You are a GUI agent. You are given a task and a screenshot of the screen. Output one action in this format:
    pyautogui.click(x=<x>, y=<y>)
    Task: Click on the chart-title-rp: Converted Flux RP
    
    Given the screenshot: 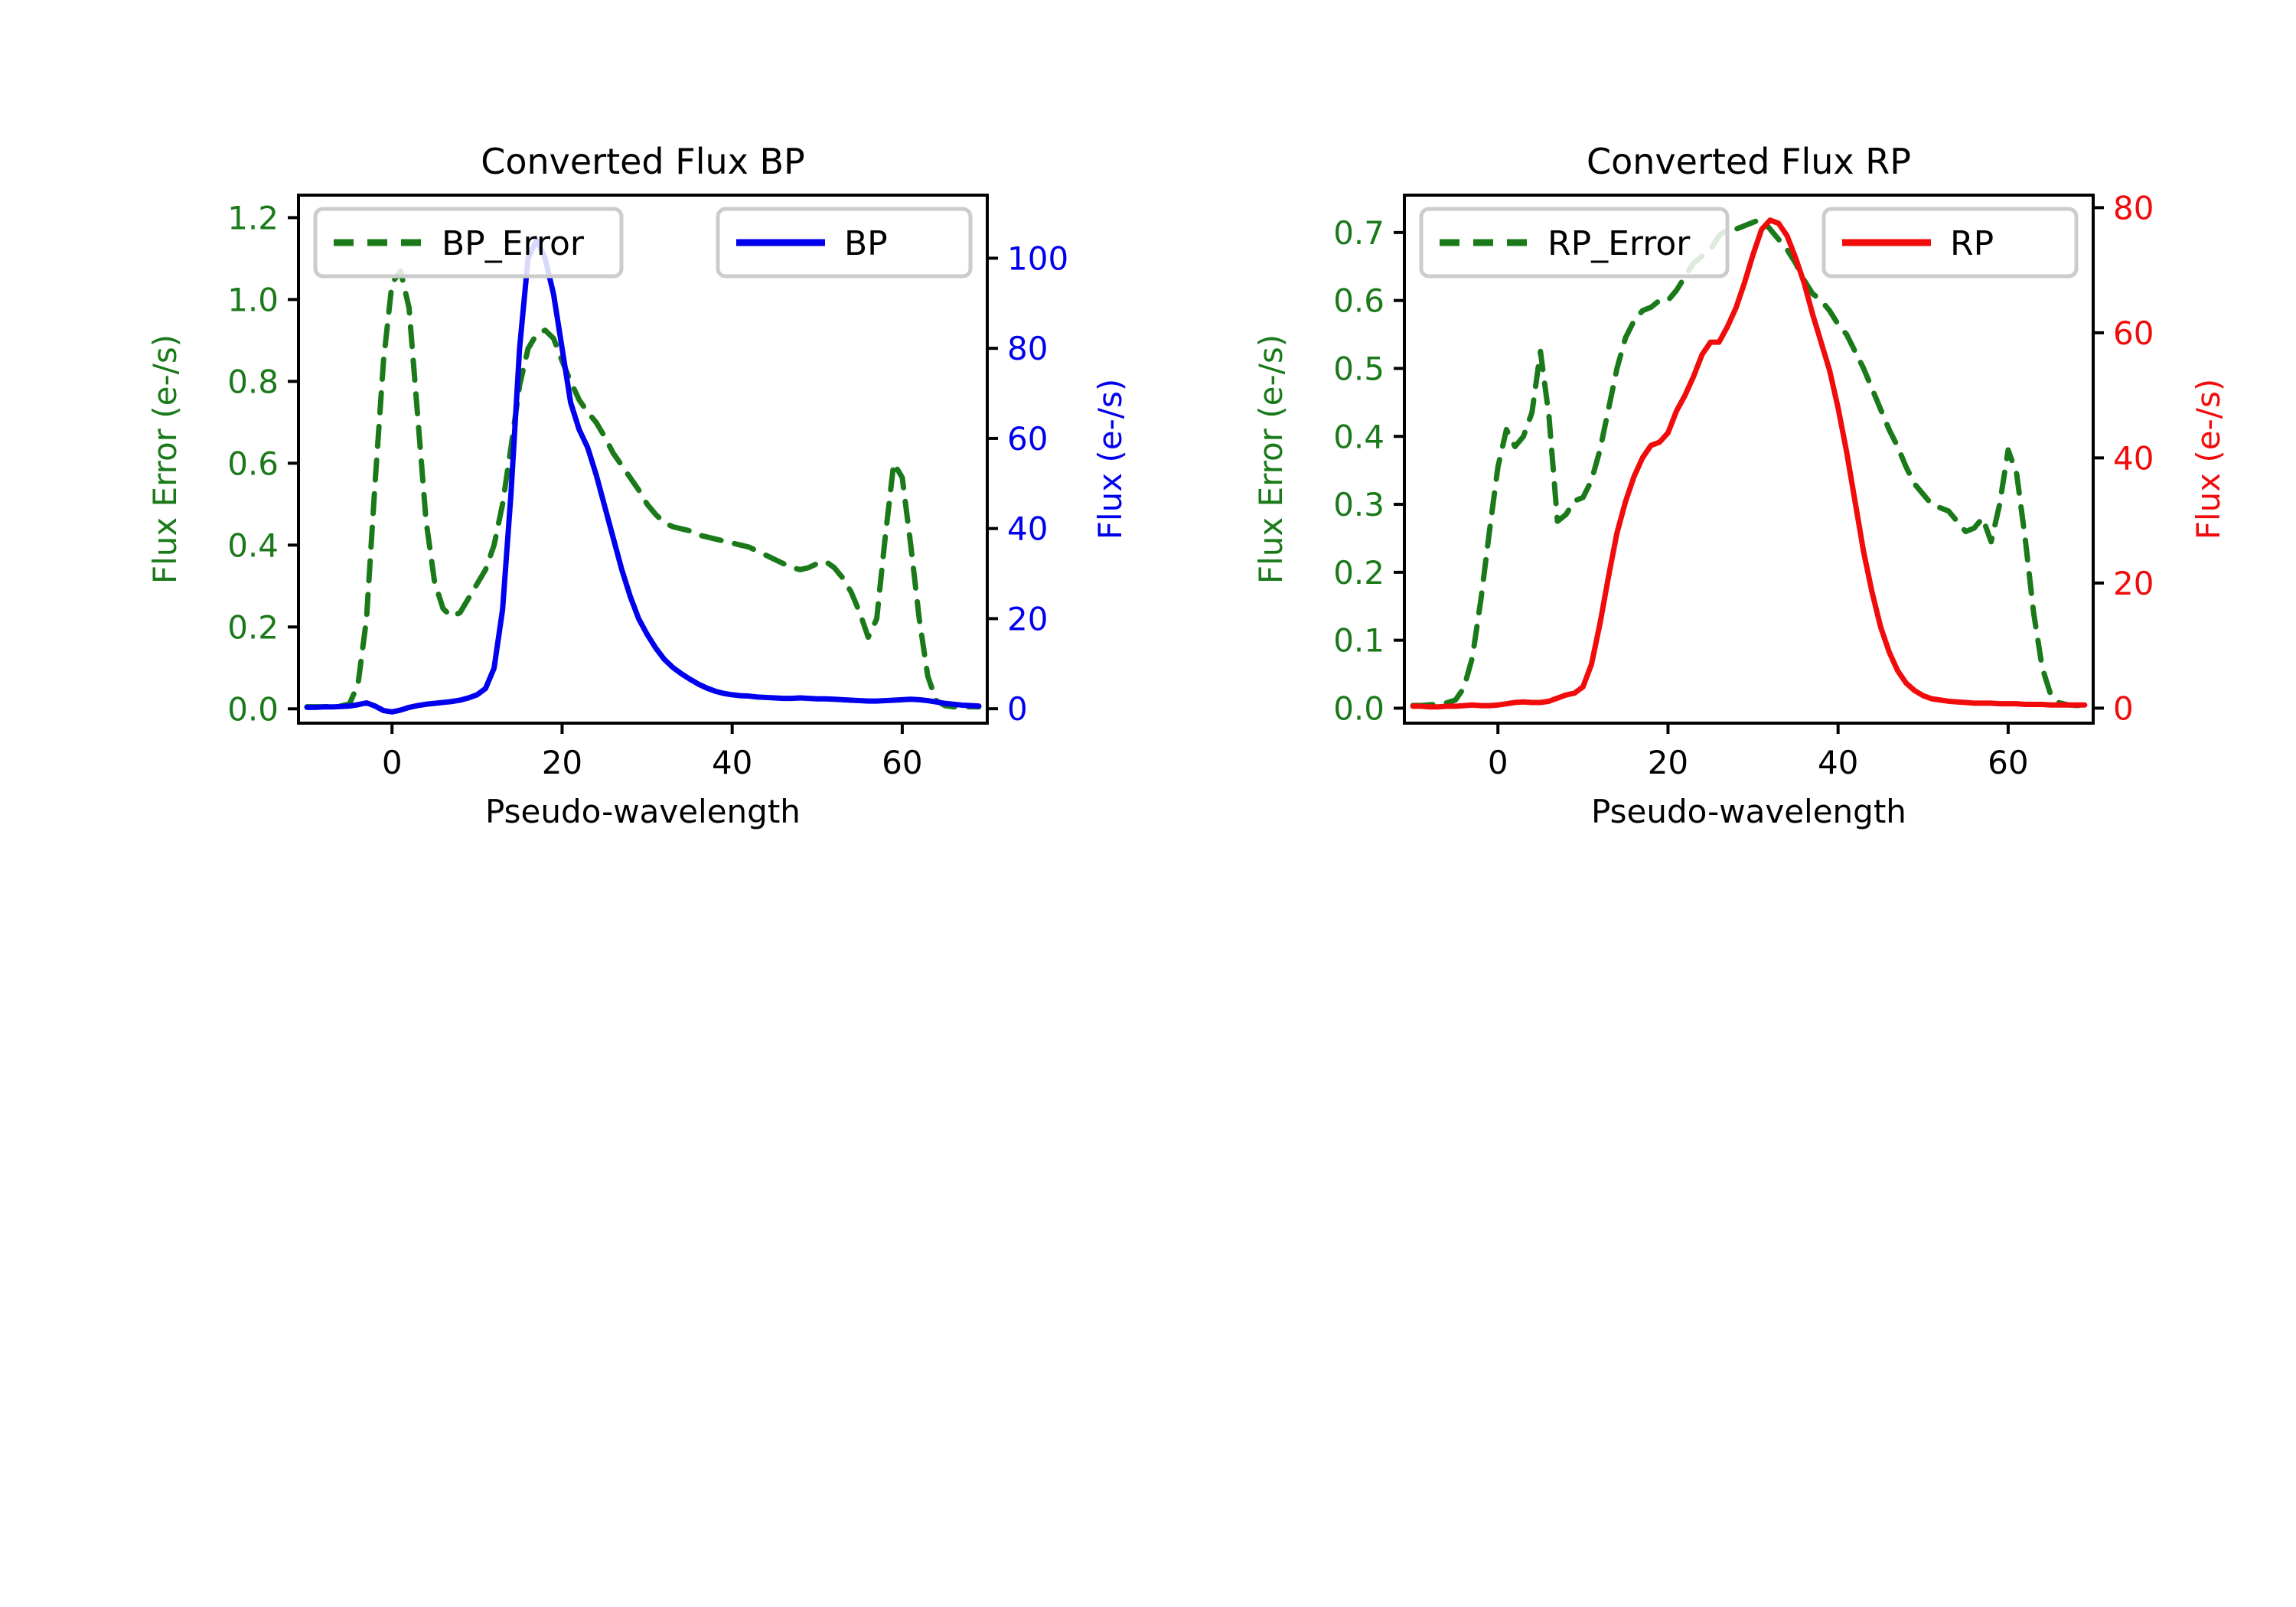 What is the action you would take?
    pyautogui.click(x=1749, y=161)
    